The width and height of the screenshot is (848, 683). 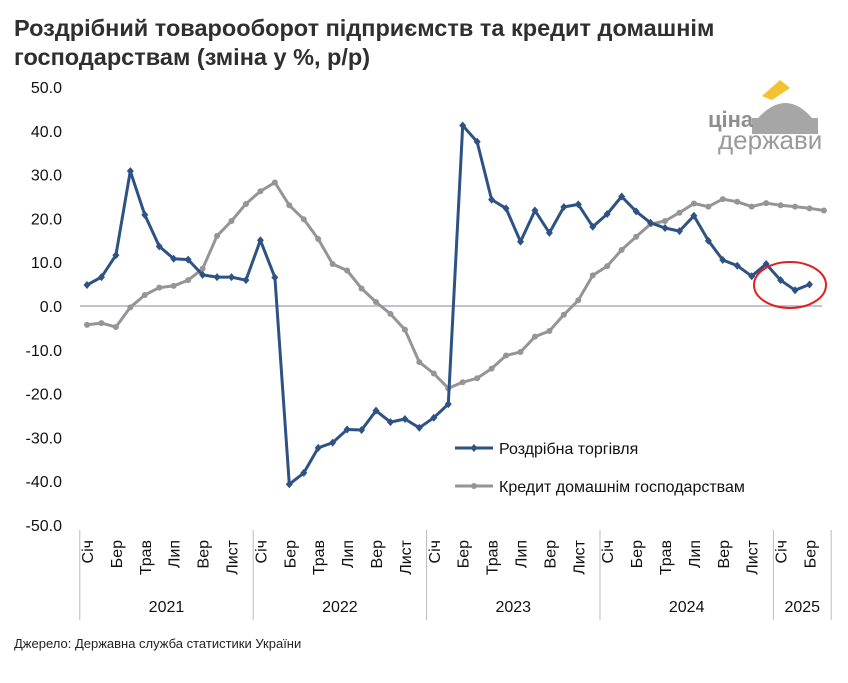 I want to click on y-tick-label: -30.0, so click(x=44, y=438).